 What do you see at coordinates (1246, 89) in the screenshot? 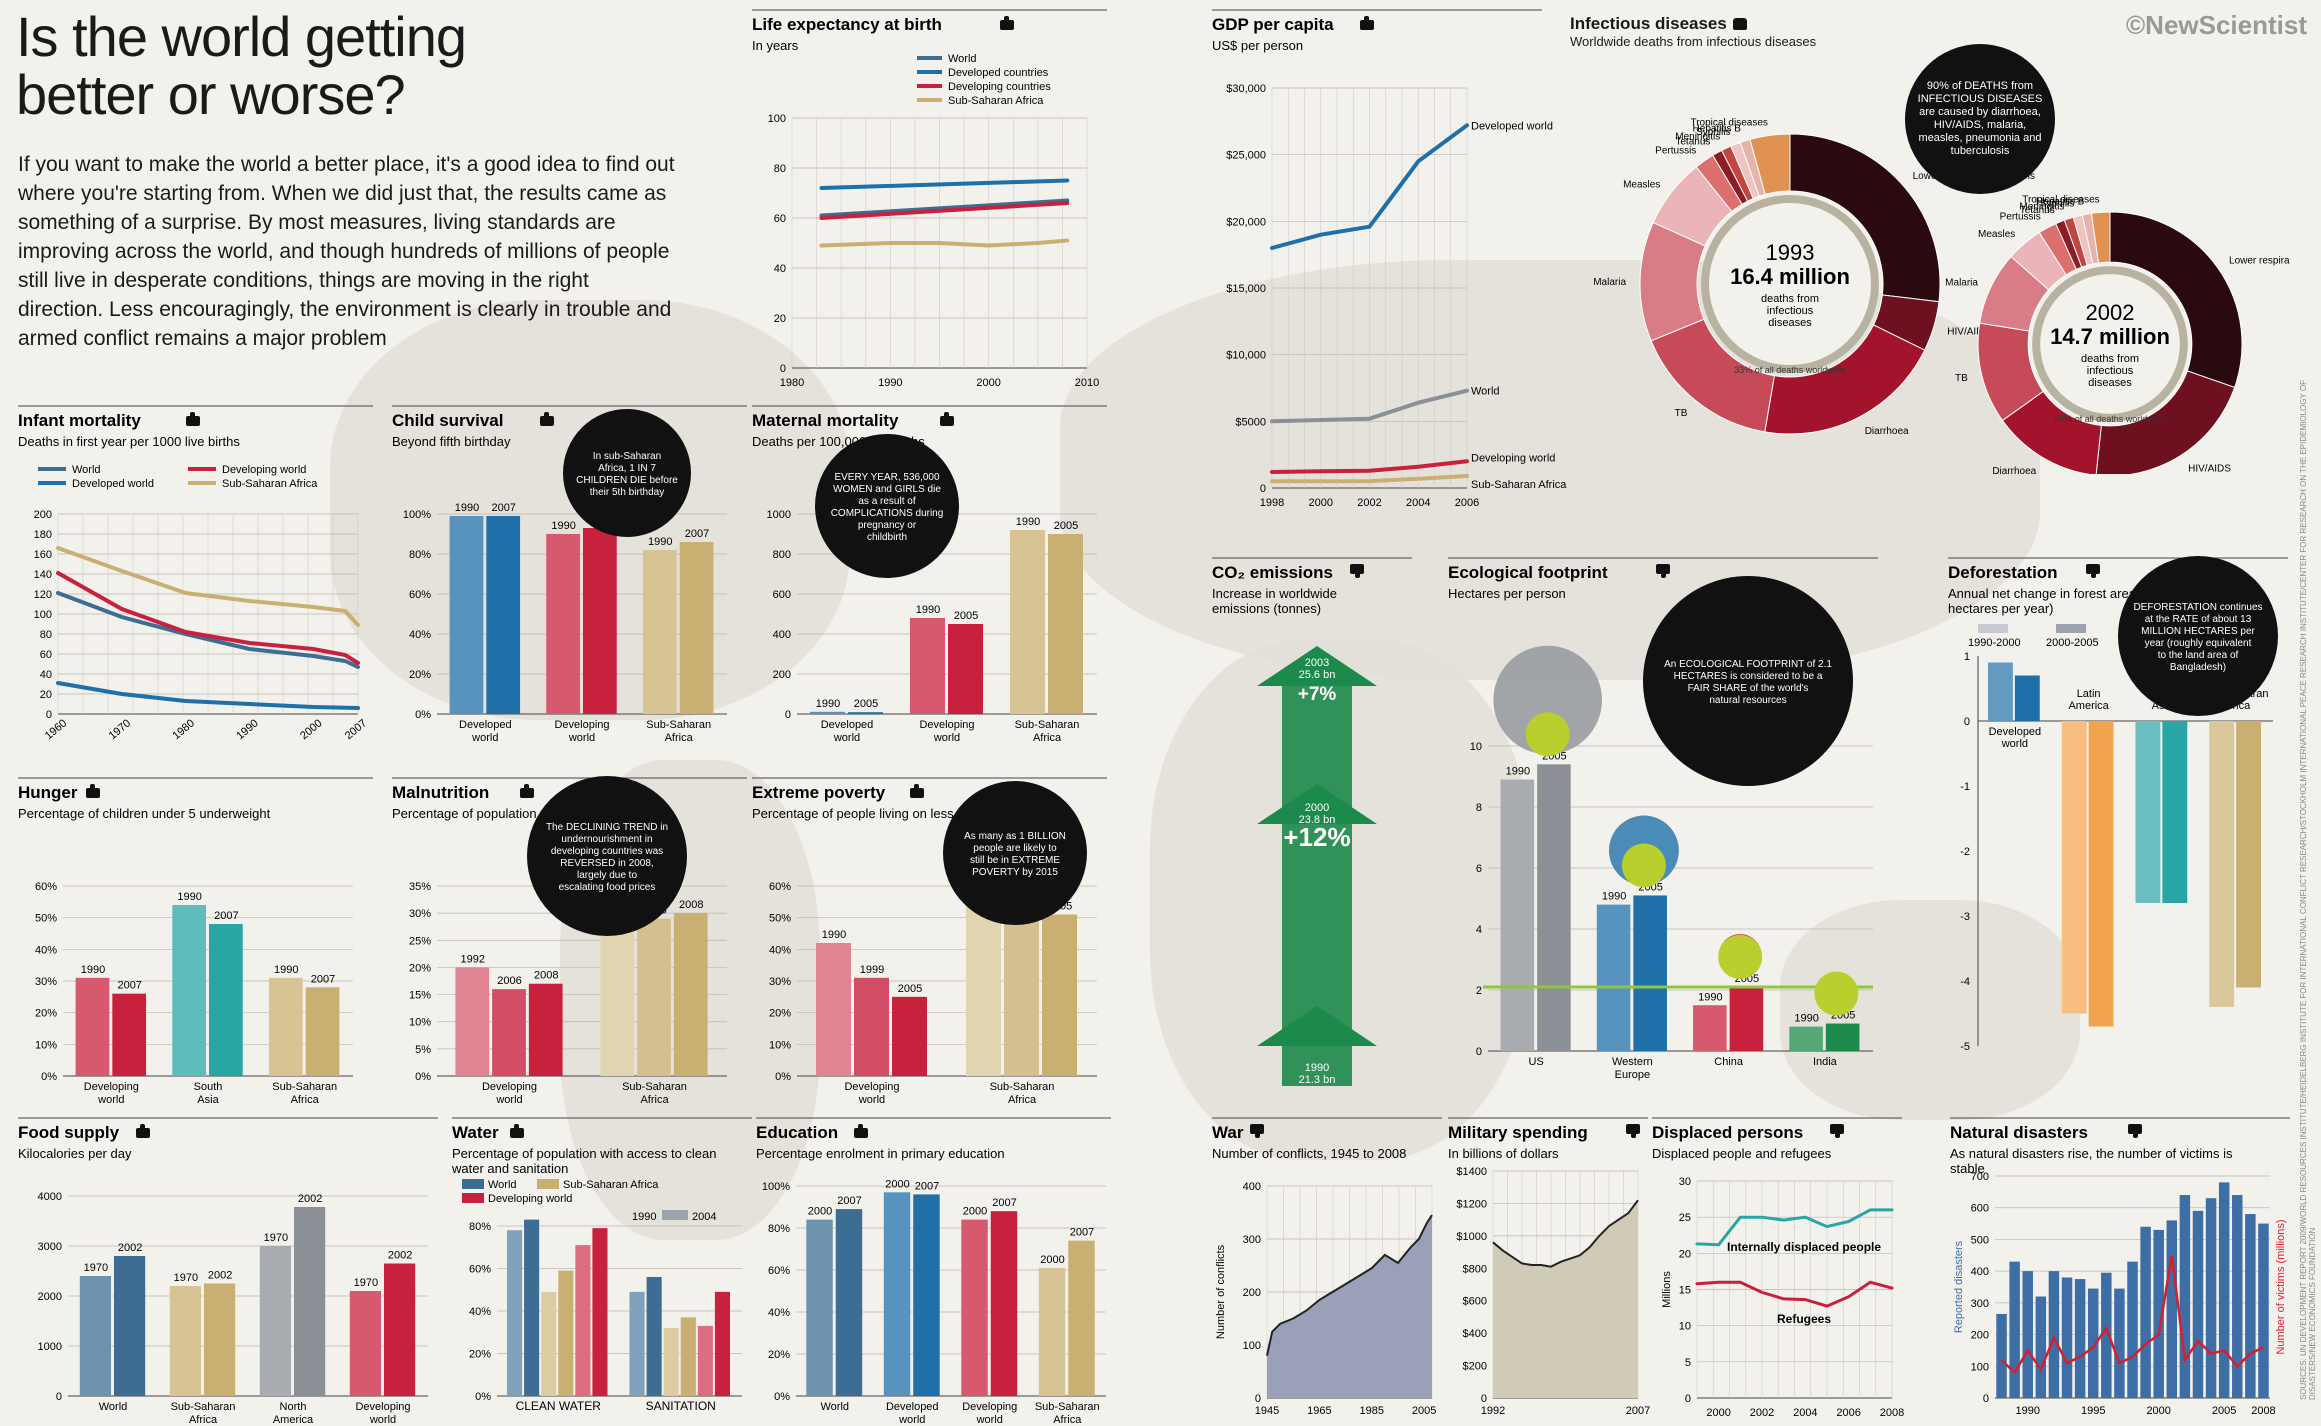
I see `y-tick-label: $30,000` at bounding box center [1246, 89].